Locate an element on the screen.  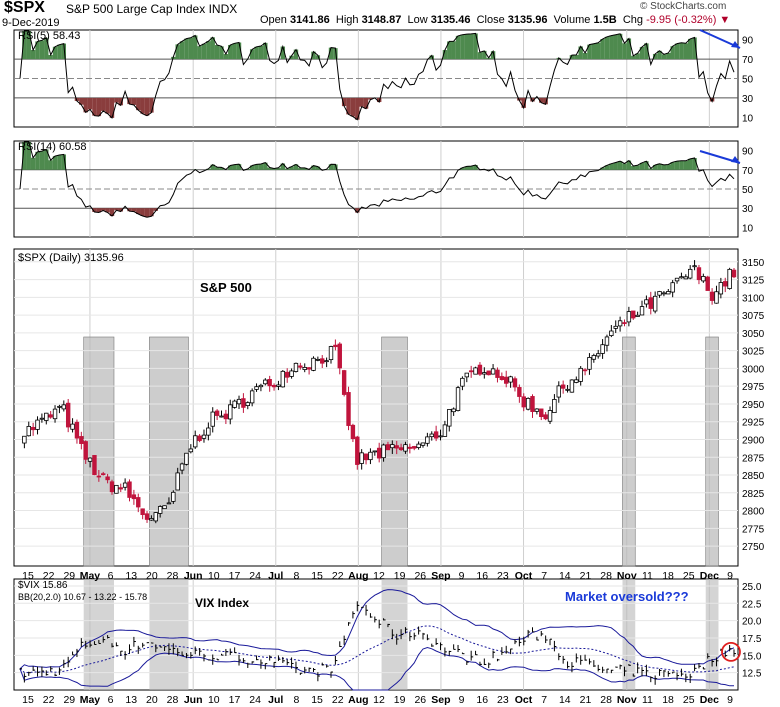
rsi-line is located at coordinates (377, 75).